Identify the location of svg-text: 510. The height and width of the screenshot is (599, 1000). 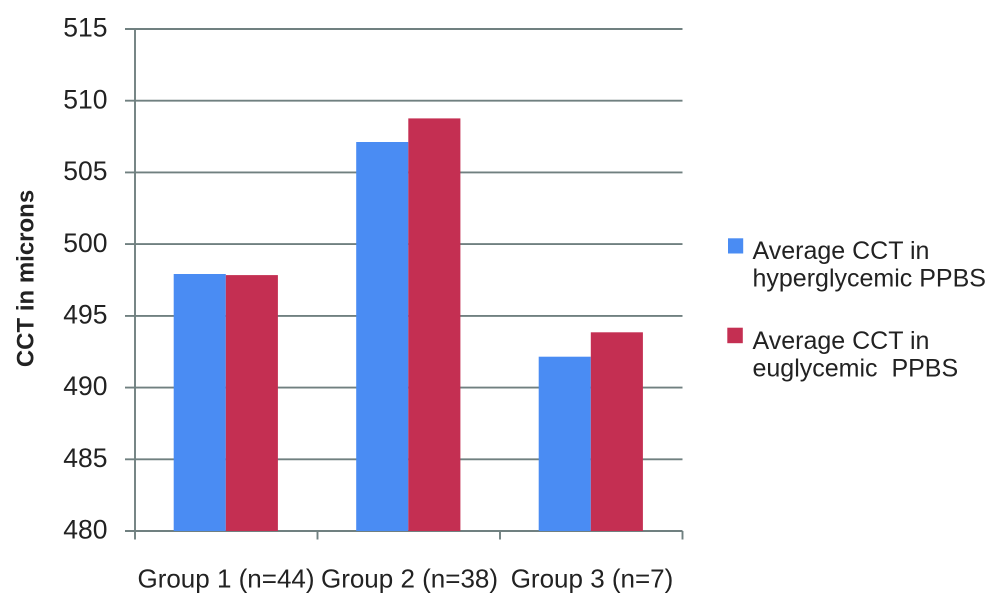
(85, 99).